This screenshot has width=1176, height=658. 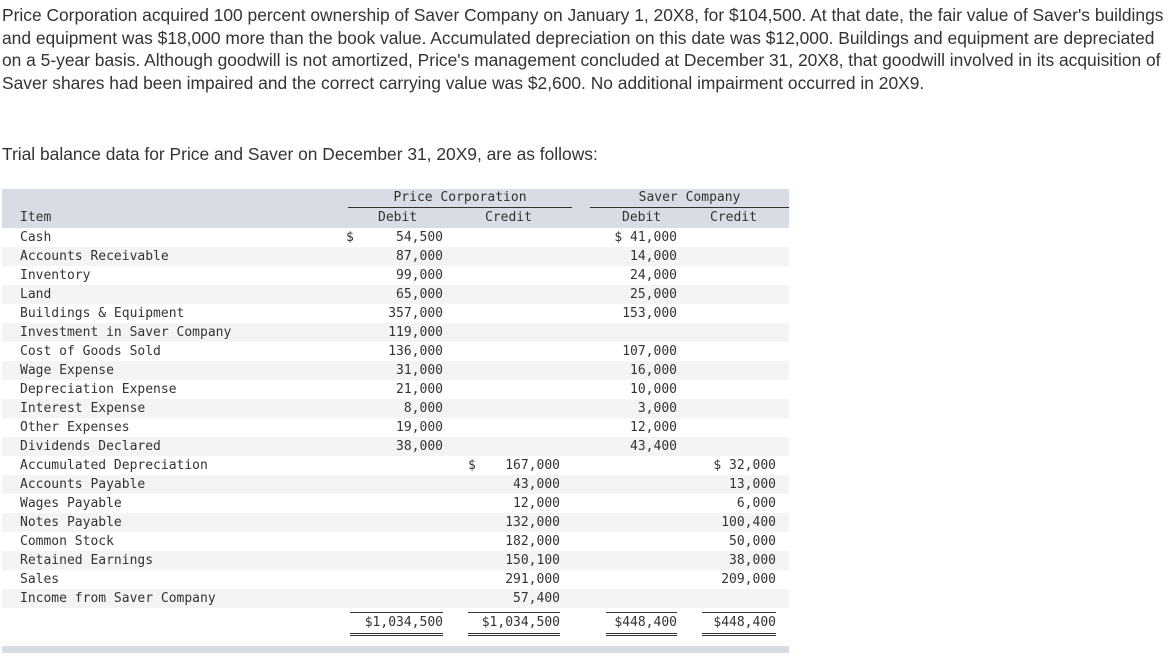 I want to click on price-debit-header: Debit, so click(x=398, y=217).